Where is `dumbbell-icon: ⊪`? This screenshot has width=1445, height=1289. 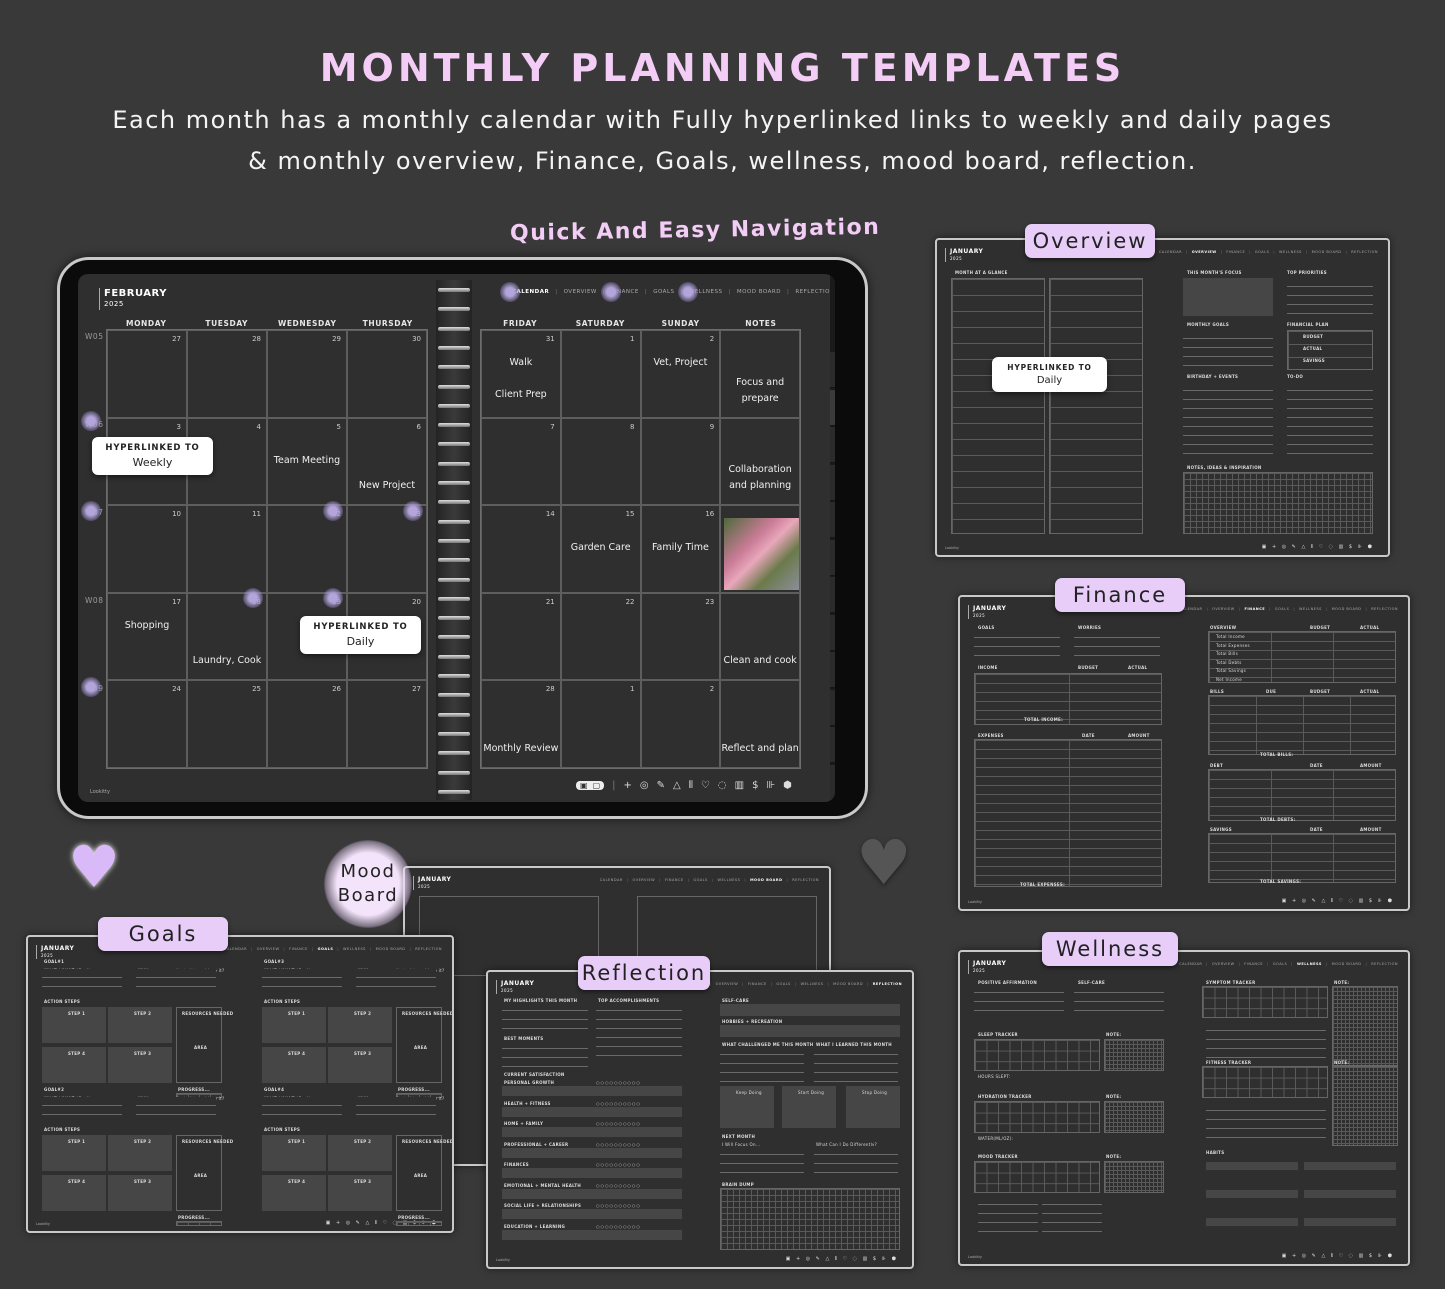
dumbbell-icon: ⊪ is located at coordinates (771, 785).